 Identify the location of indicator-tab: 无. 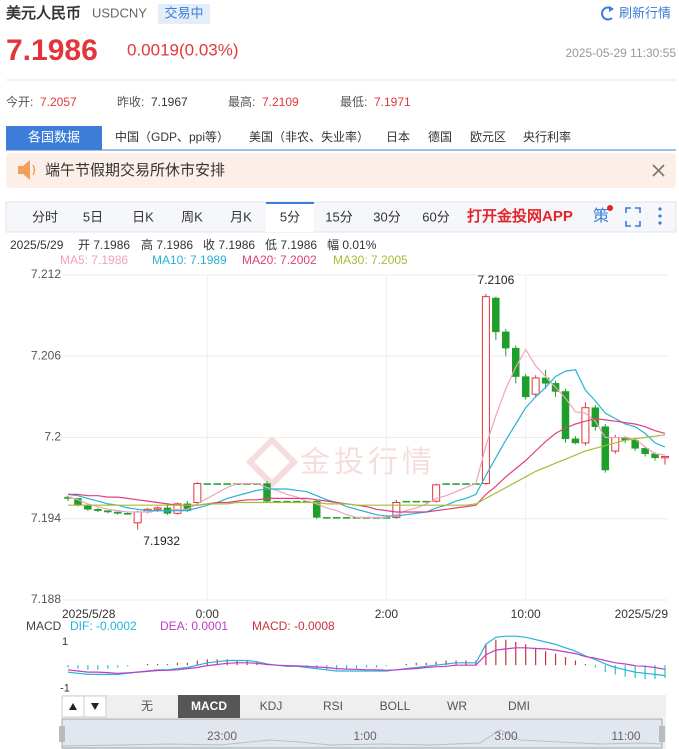
(147, 706).